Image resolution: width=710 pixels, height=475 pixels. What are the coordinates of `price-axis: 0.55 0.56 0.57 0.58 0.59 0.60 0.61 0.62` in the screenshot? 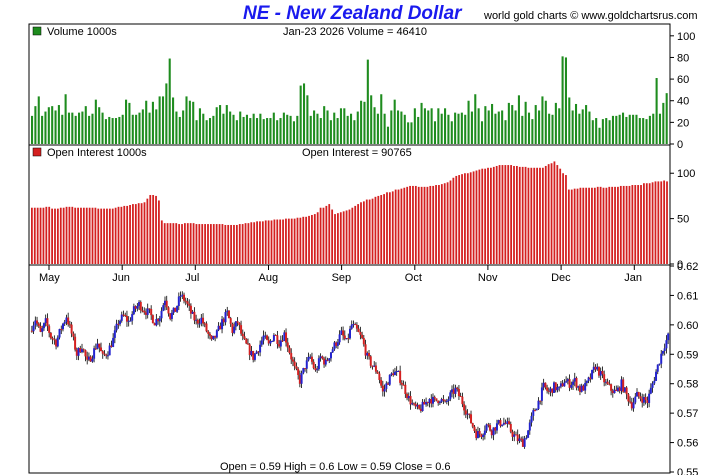 It's located at (684, 368).